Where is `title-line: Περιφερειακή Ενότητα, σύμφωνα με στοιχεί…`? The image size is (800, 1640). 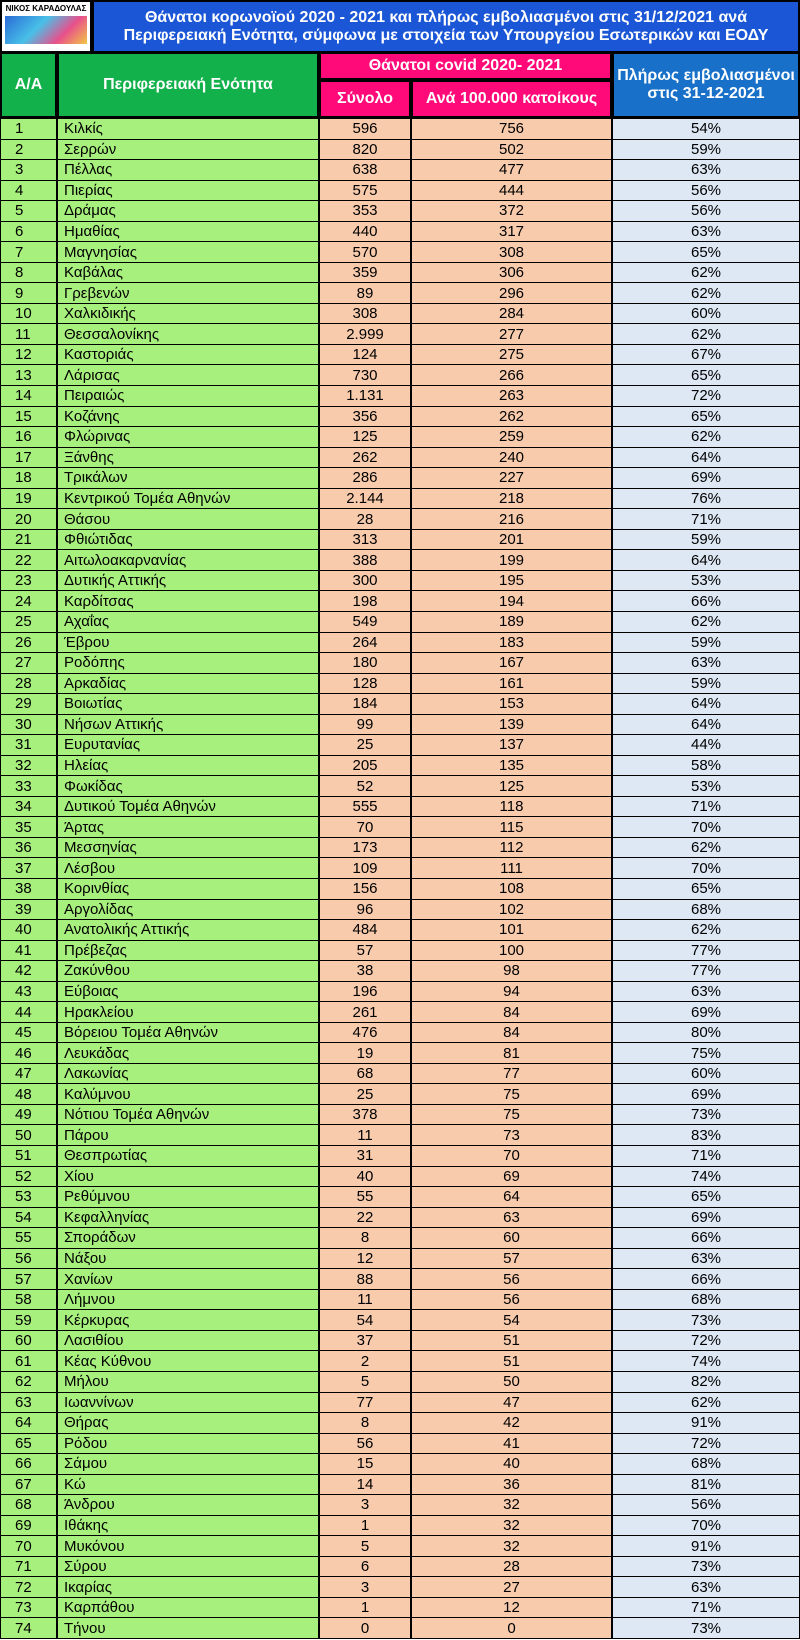
title-line: Περιφερειακή Ενότητα, σύμφωνα με στοιχεί… is located at coordinates (446, 35).